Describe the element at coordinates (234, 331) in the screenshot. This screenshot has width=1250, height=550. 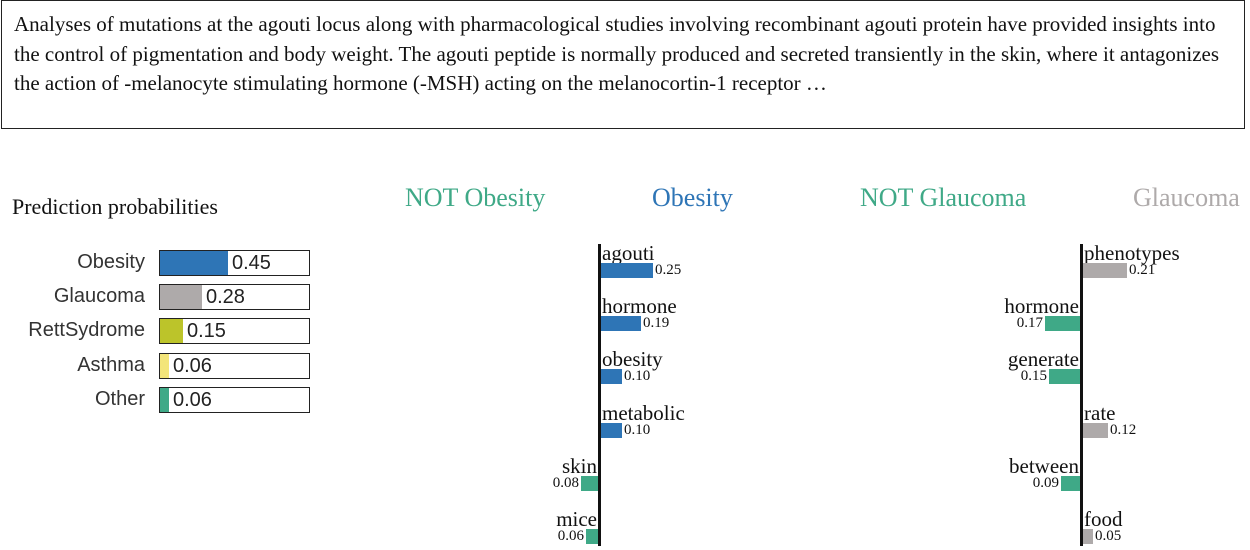
I see `prob-bar-box: 0.15` at that location.